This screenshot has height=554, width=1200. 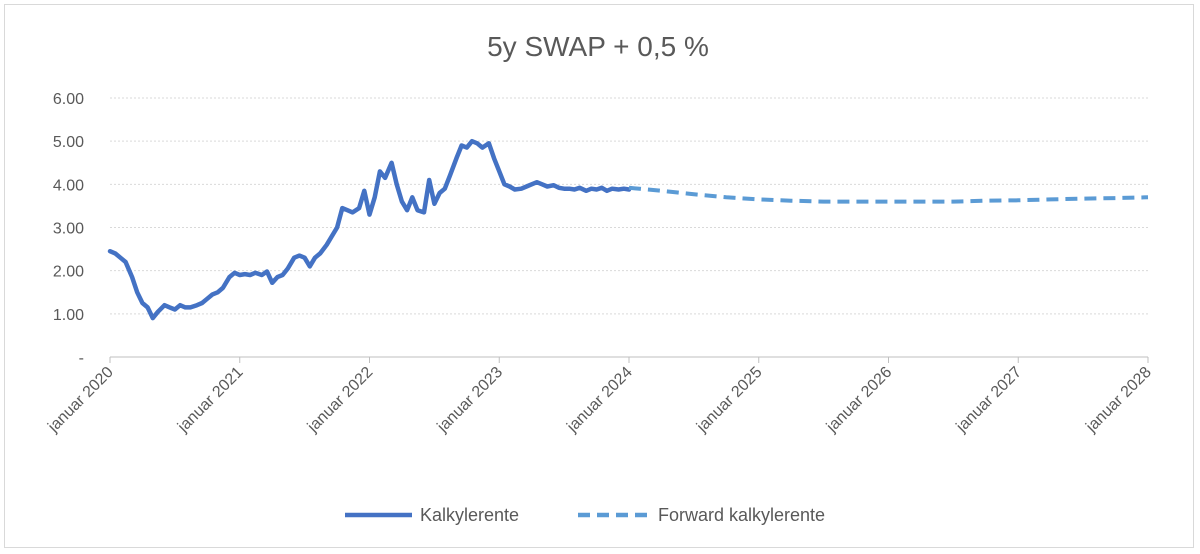 What do you see at coordinates (210, 400) in the screenshot?
I see `x-tick-label: januar 2021` at bounding box center [210, 400].